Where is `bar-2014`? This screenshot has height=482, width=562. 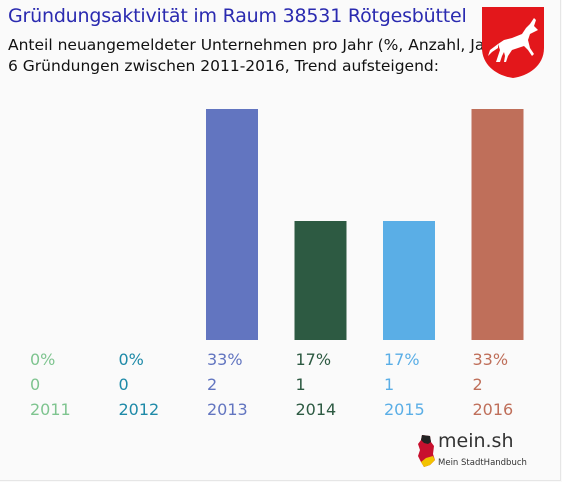
bar-2014 is located at coordinates (320, 280).